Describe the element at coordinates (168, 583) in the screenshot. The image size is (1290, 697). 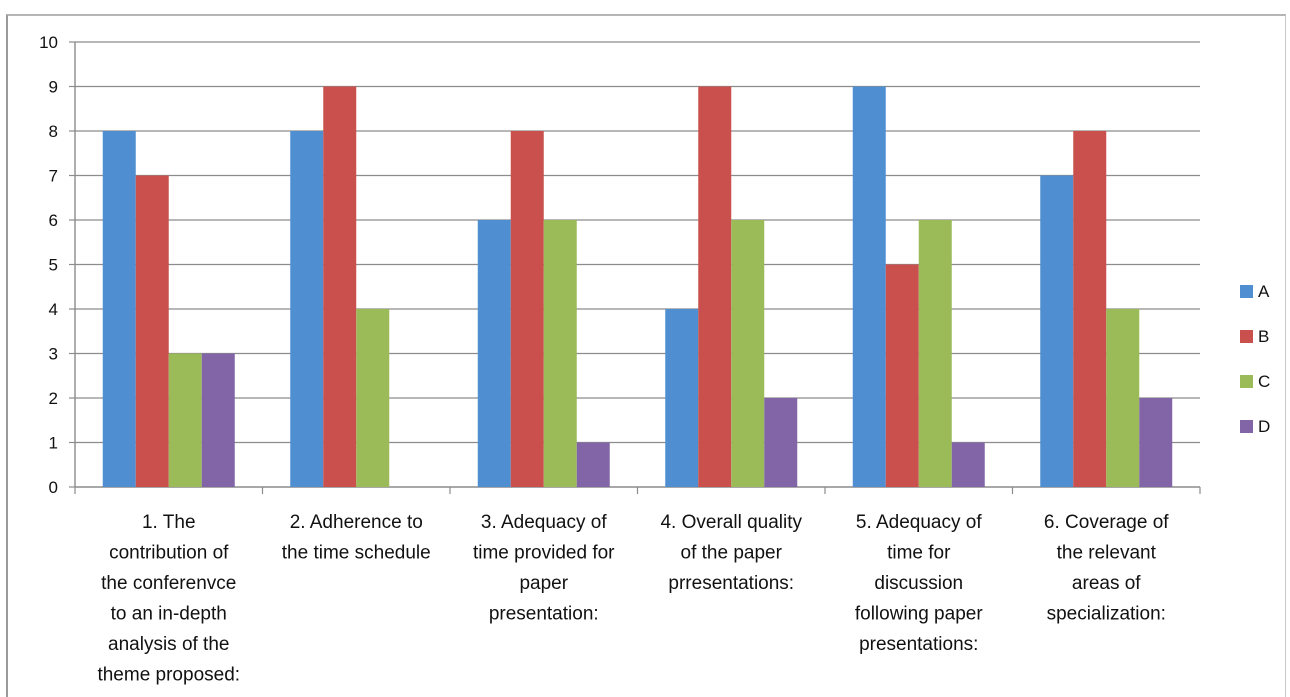
I see `category-label: the conferenvce` at that location.